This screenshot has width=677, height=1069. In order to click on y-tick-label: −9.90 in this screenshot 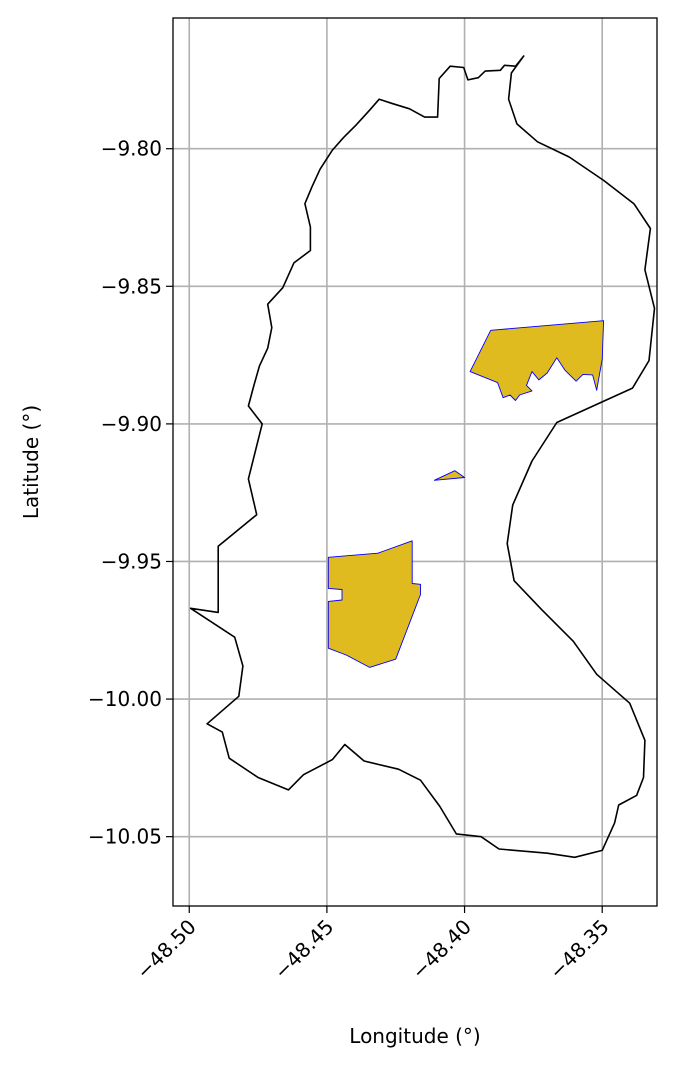, I will do `click(131, 424)`.